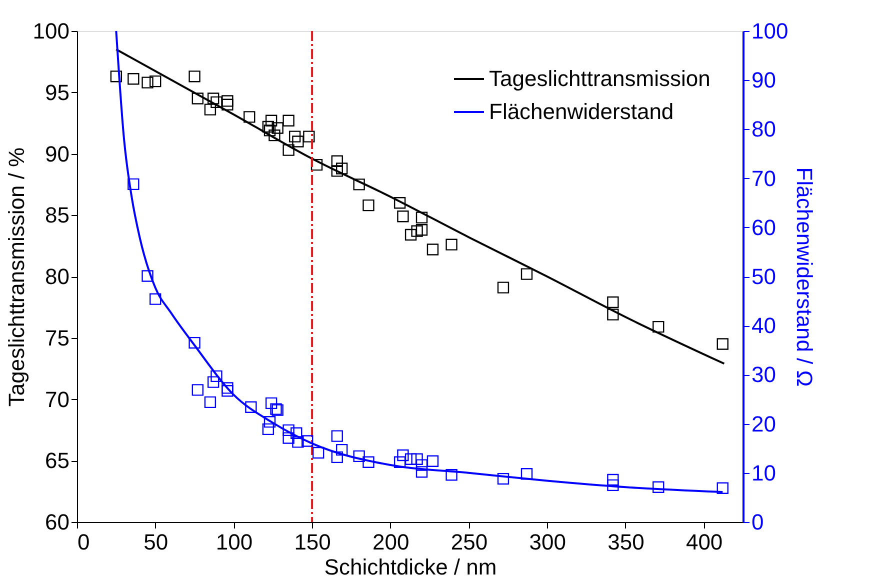 The height and width of the screenshot is (588, 872). What do you see at coordinates (581, 111) in the screenshot?
I see `legend-label: Flächenwiderstand` at bounding box center [581, 111].